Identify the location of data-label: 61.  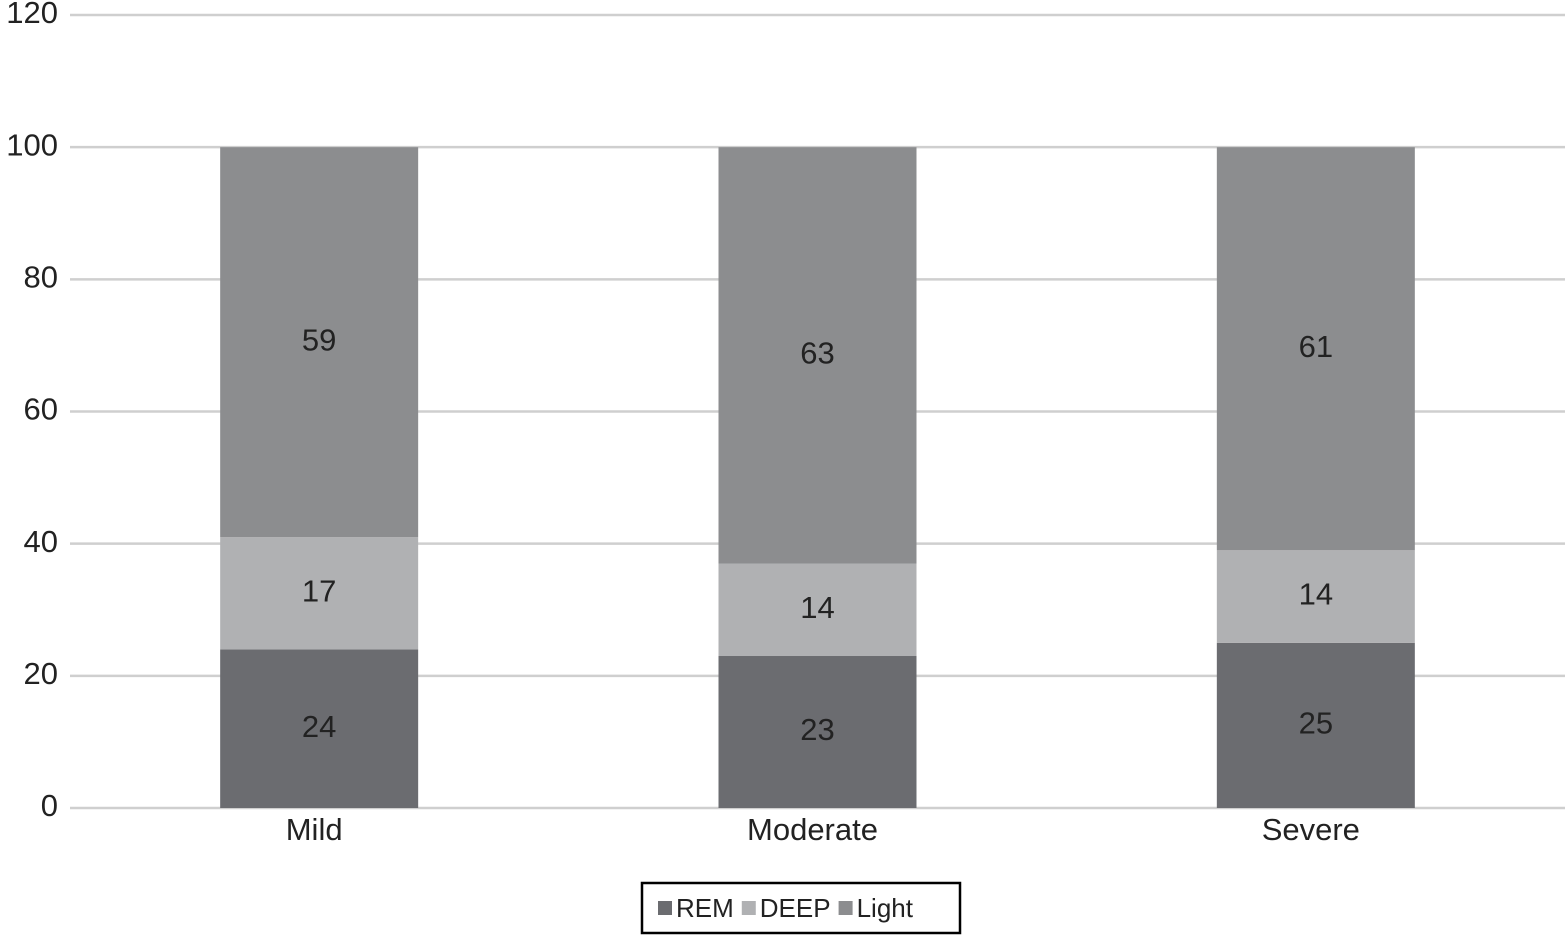
(1316, 346).